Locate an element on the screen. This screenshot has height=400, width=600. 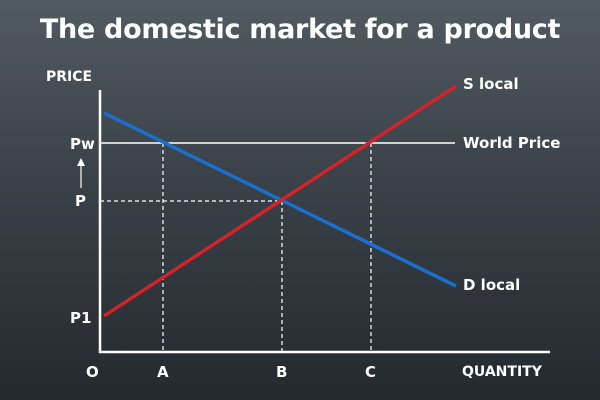
x-axis-label: QUANTITY is located at coordinates (502, 372).